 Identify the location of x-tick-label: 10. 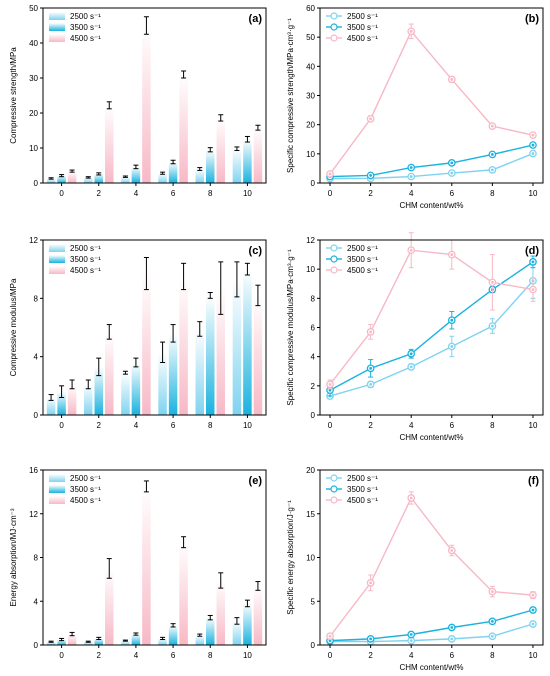
(533, 425).